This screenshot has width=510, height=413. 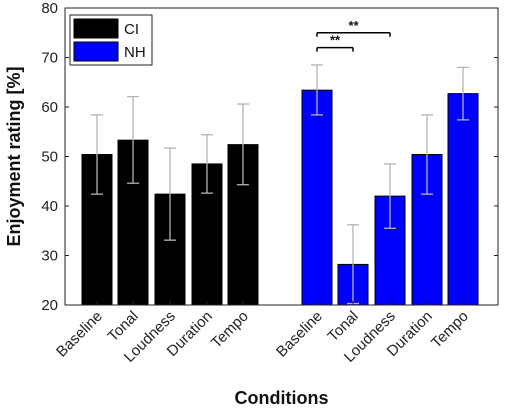 I want to click on legend-swatch-ci, so click(x=96, y=28).